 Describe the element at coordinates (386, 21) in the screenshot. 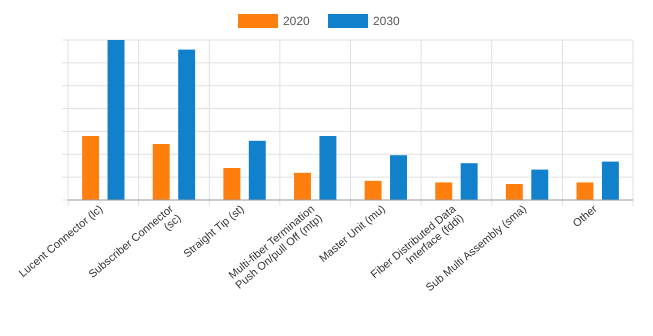

I see `legend-label: 2030` at that location.